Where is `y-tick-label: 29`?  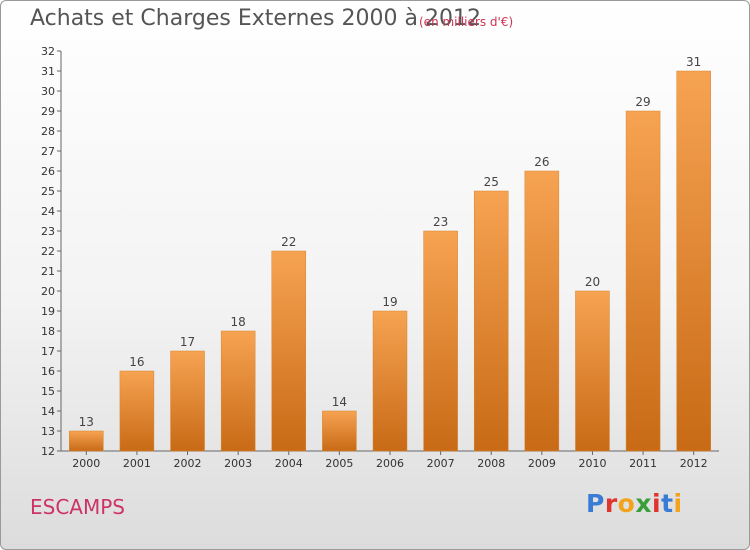
y-tick-label: 29 is located at coordinates (48, 111).